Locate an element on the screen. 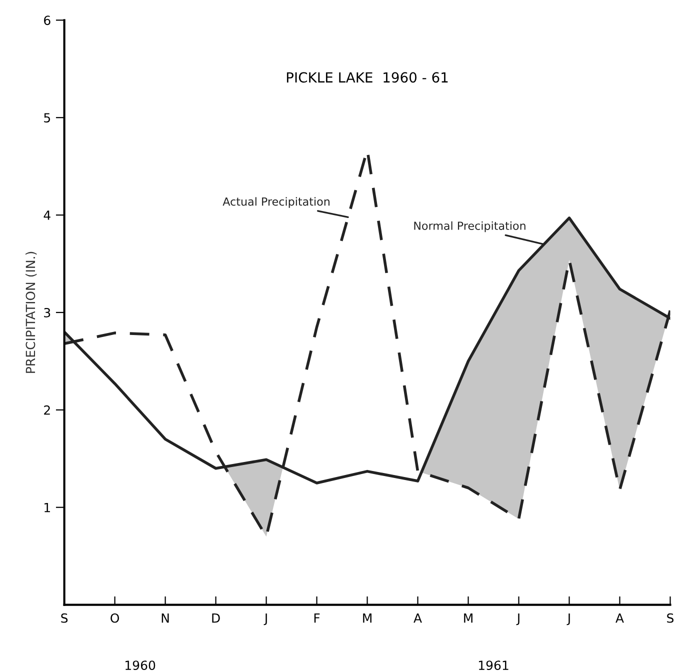 Image resolution: width=677 pixels, height=672 pixels. x-tick-label: O is located at coordinates (115, 618).